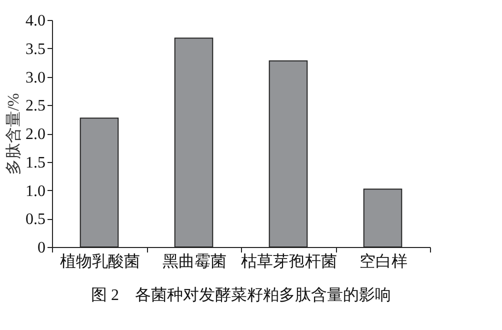  Describe the element at coordinates (194, 261) in the screenshot. I see `x-tick-label: 黑曲霉菌` at that location.